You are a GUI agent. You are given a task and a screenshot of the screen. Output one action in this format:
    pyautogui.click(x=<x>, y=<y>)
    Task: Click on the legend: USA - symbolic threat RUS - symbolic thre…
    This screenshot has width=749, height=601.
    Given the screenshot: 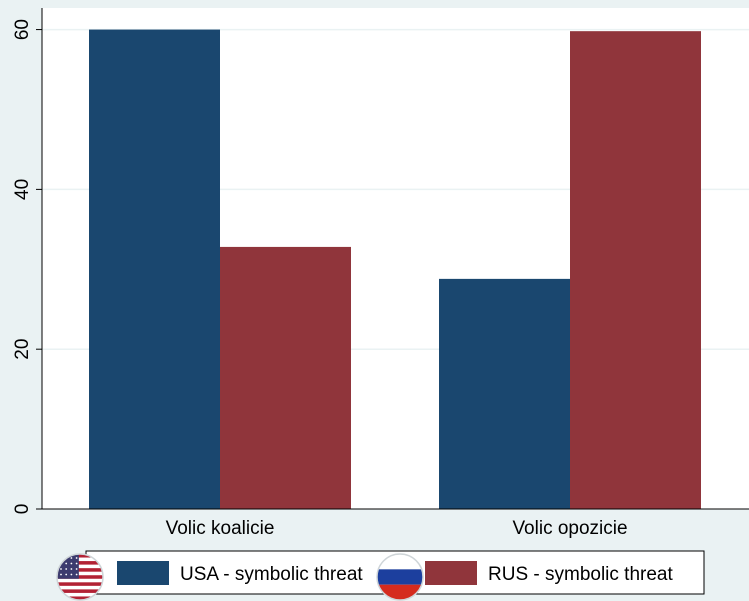 What is the action you would take?
    pyautogui.click(x=380, y=575)
    